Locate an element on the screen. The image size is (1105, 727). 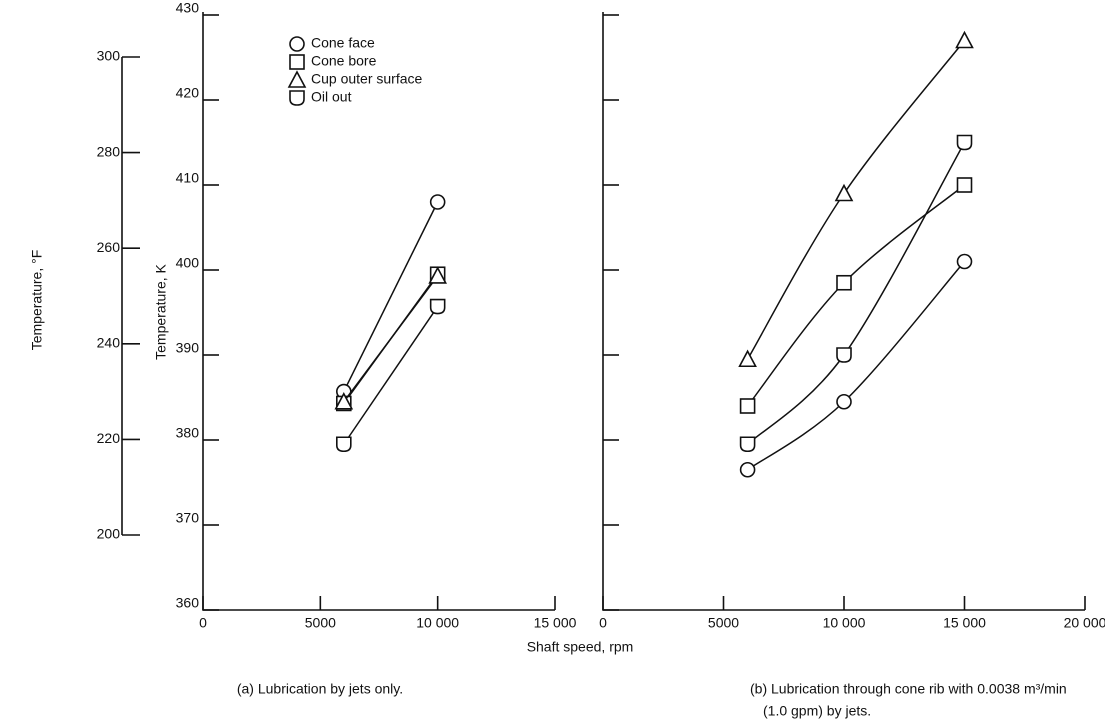
caption: (1.0 gpm) by jets. is located at coordinates (817, 711).